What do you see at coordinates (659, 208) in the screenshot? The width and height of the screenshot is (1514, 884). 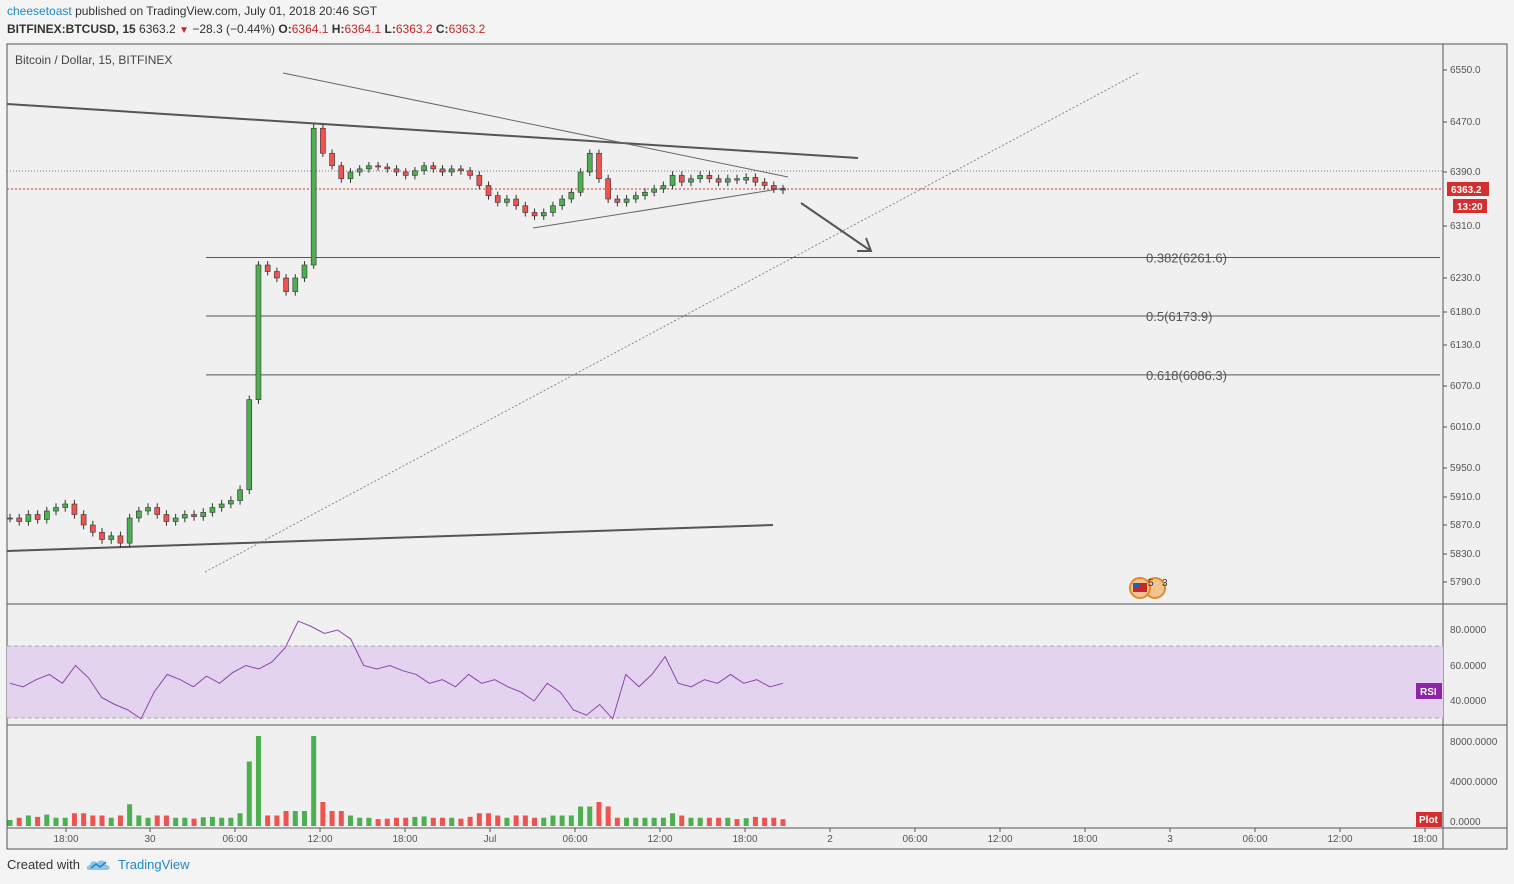 I see `triangle-bottom-line` at bounding box center [659, 208].